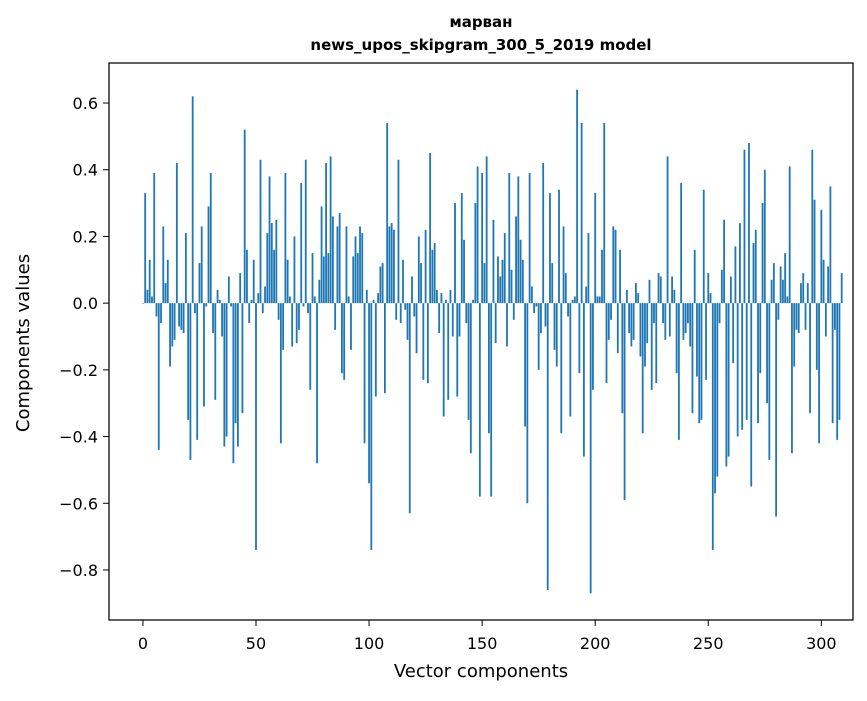  I want to click on chart-title: марван, so click(480, 22).